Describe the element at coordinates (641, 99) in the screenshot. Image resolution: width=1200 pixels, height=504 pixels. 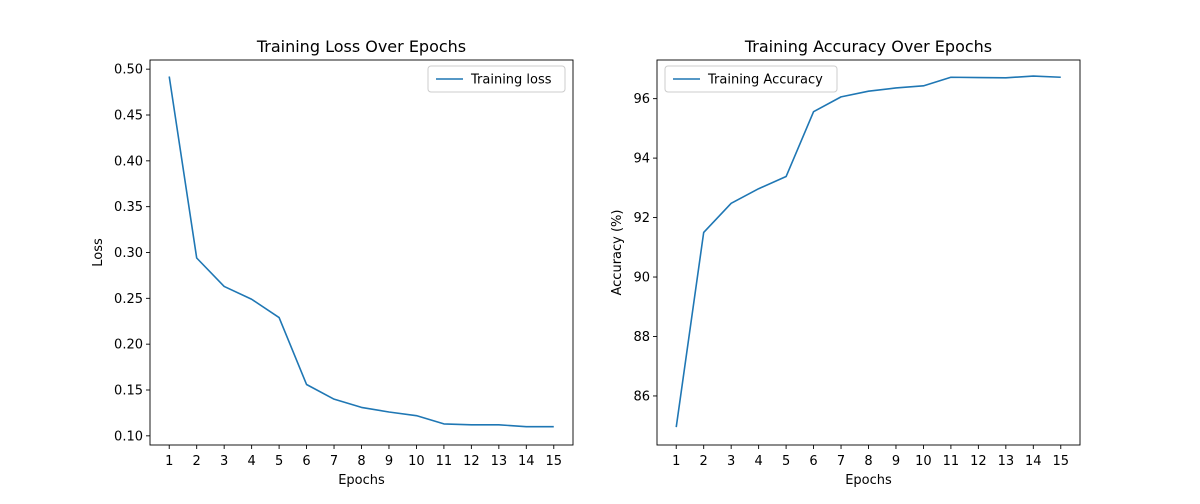
I see `accuracy-y-tick-label: 96` at that location.